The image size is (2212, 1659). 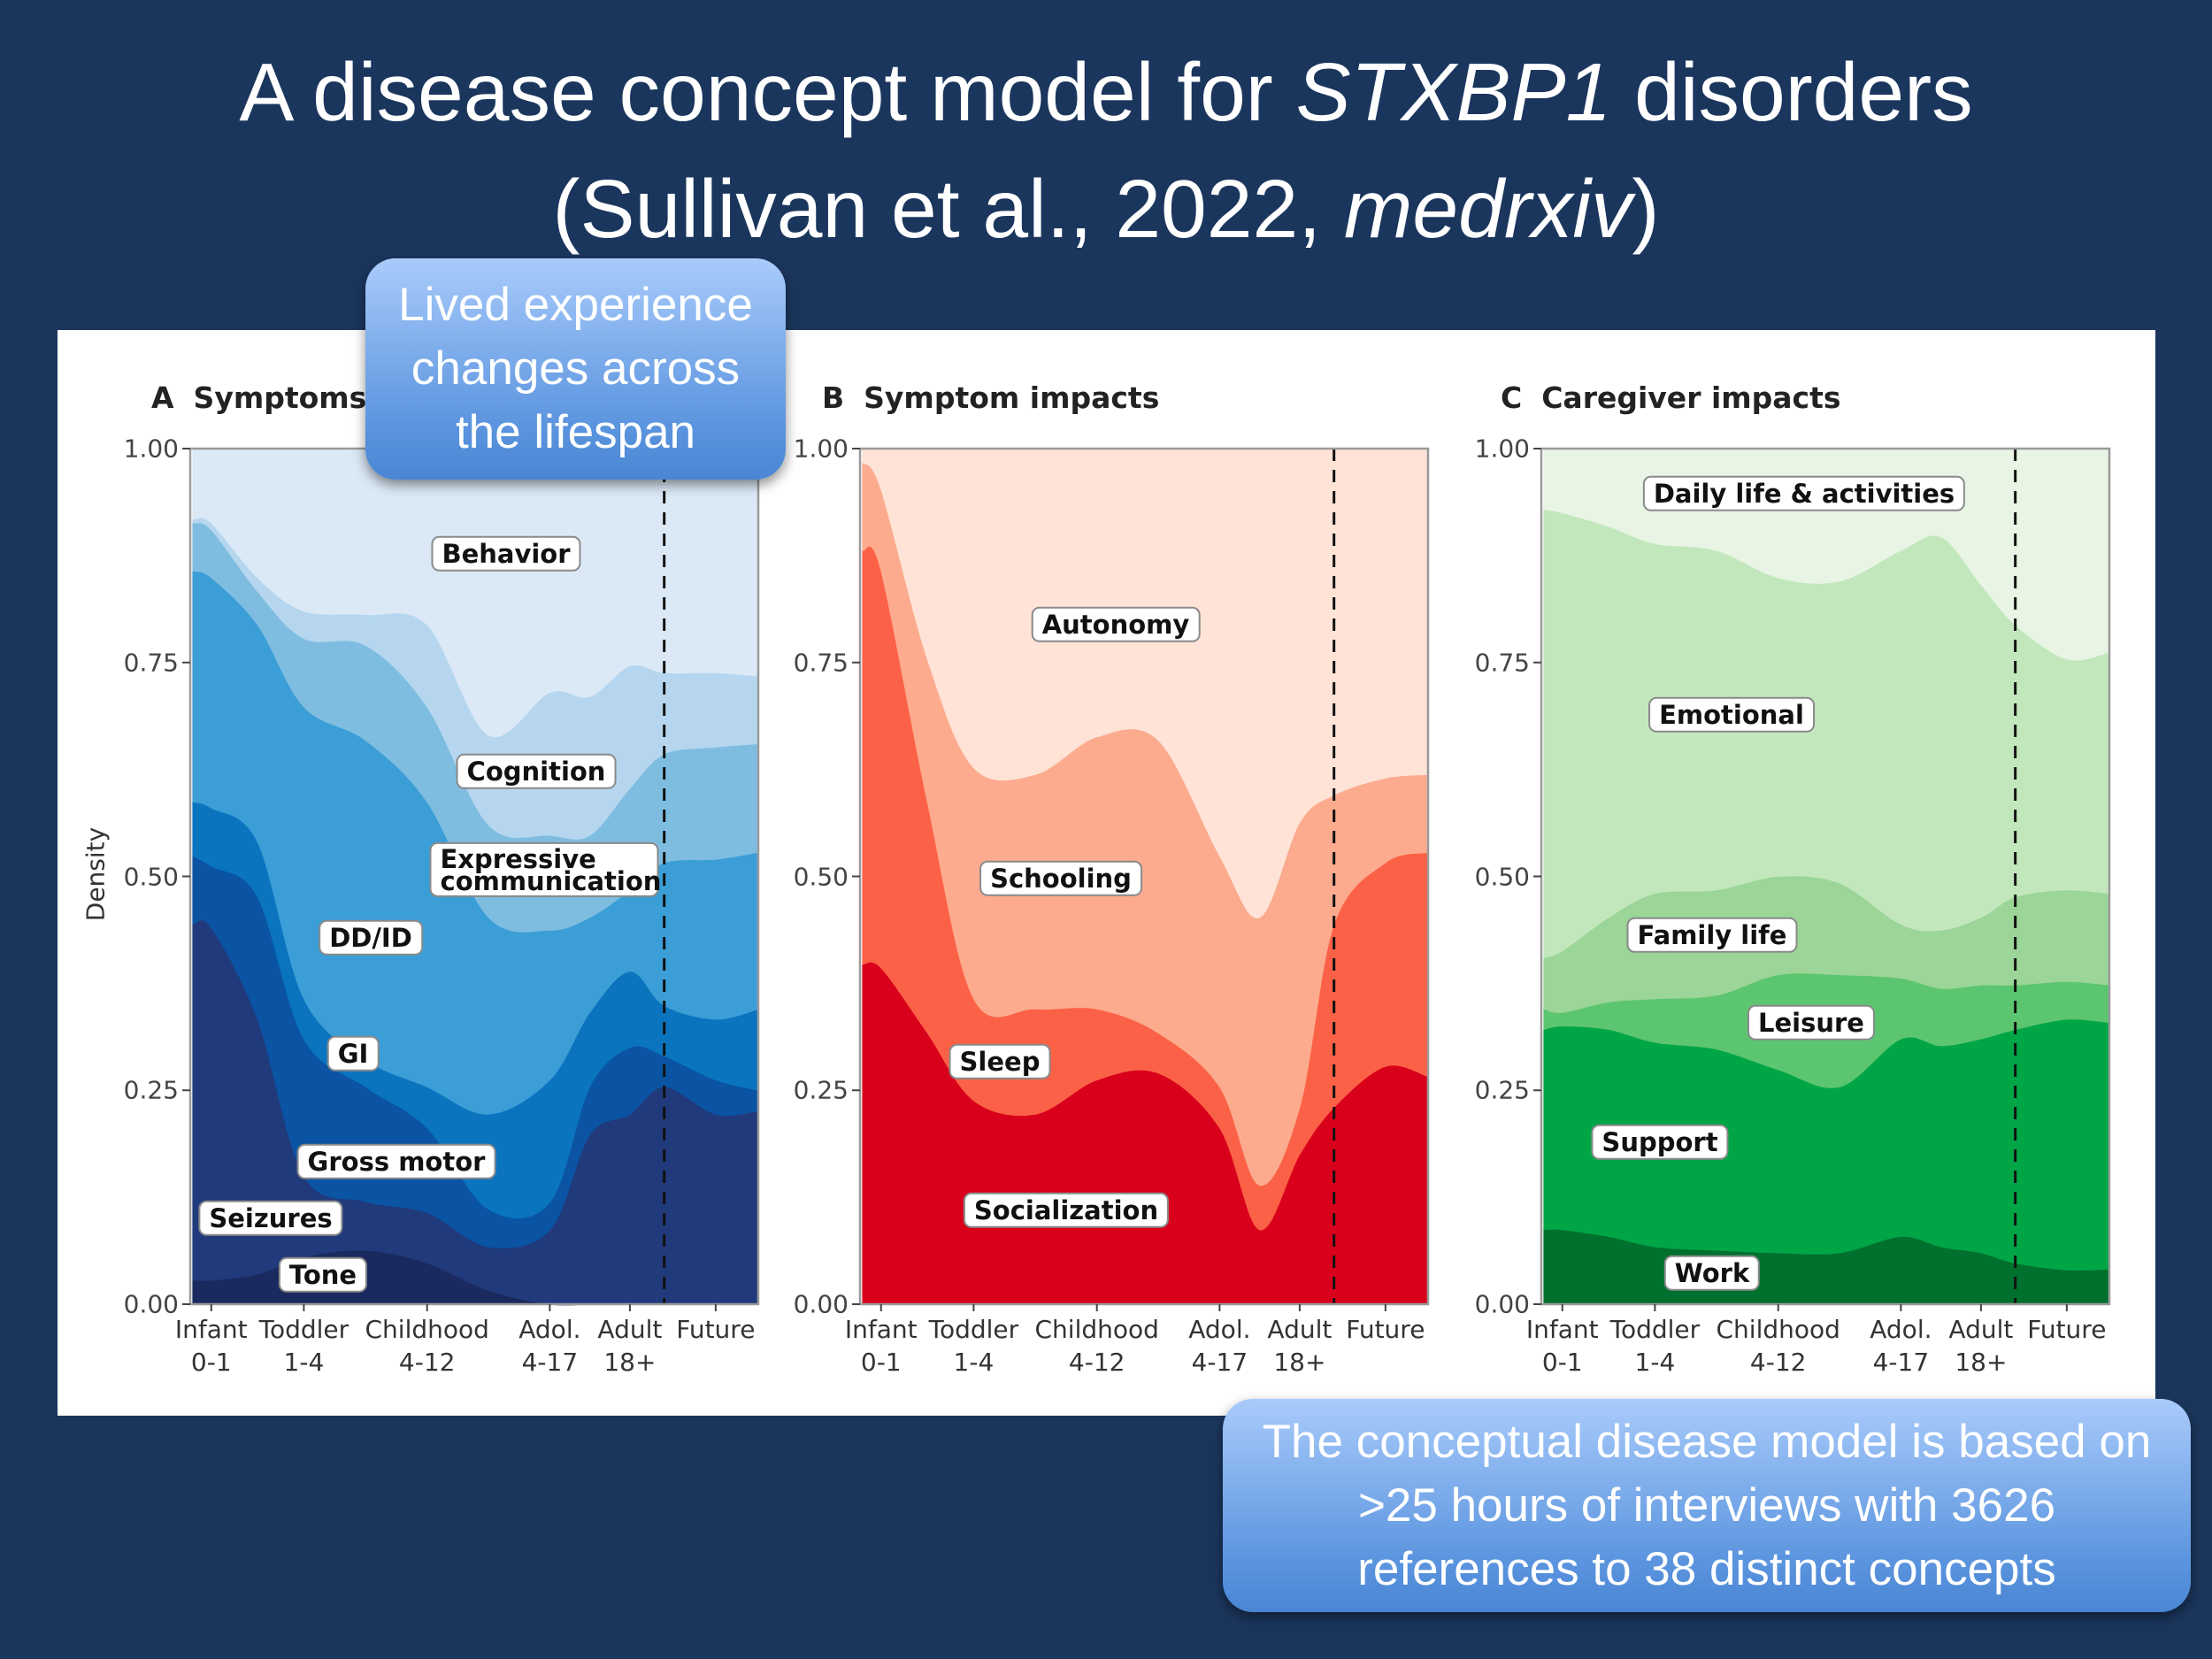 What do you see at coordinates (1707, 1442) in the screenshot?
I see `callout-line: The conceptual disease model is based on` at bounding box center [1707, 1442].